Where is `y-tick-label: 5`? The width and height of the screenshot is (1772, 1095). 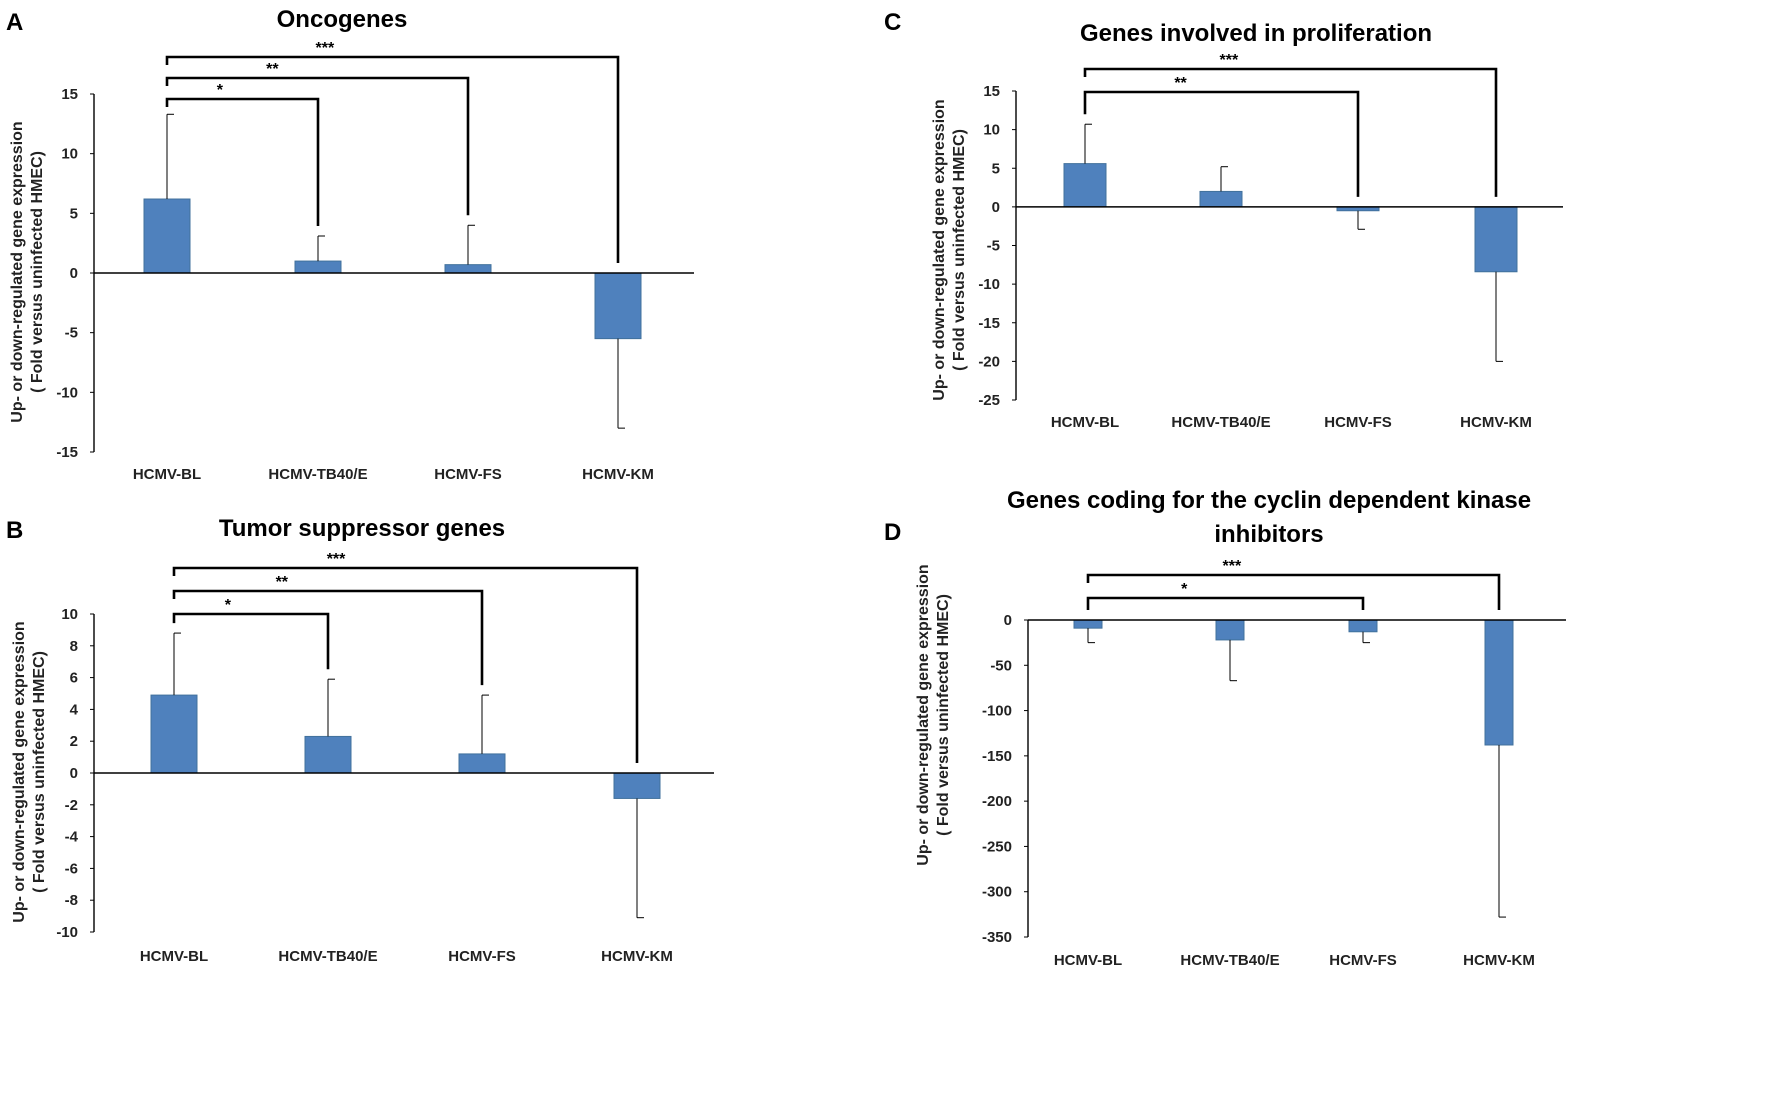 y-tick-label: 5 is located at coordinates (996, 168).